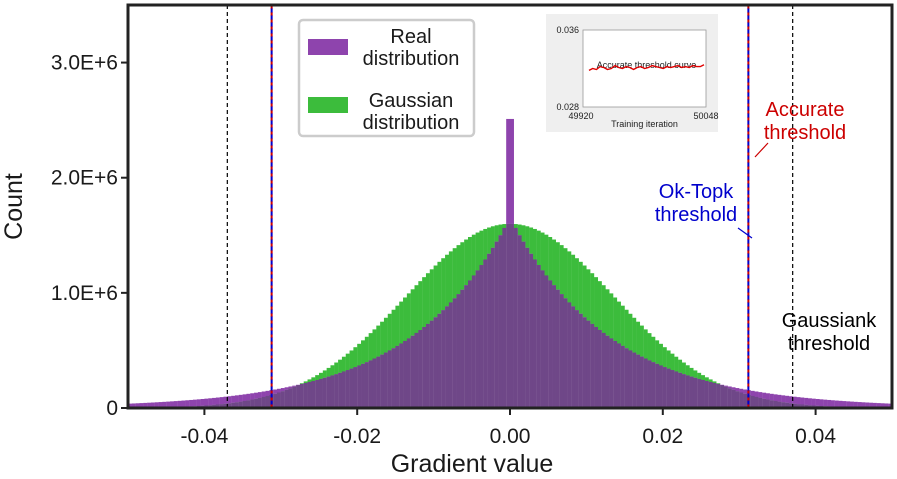  Describe the element at coordinates (84, 63) in the screenshot. I see `y-tick-label: 3.0E+6` at that location.